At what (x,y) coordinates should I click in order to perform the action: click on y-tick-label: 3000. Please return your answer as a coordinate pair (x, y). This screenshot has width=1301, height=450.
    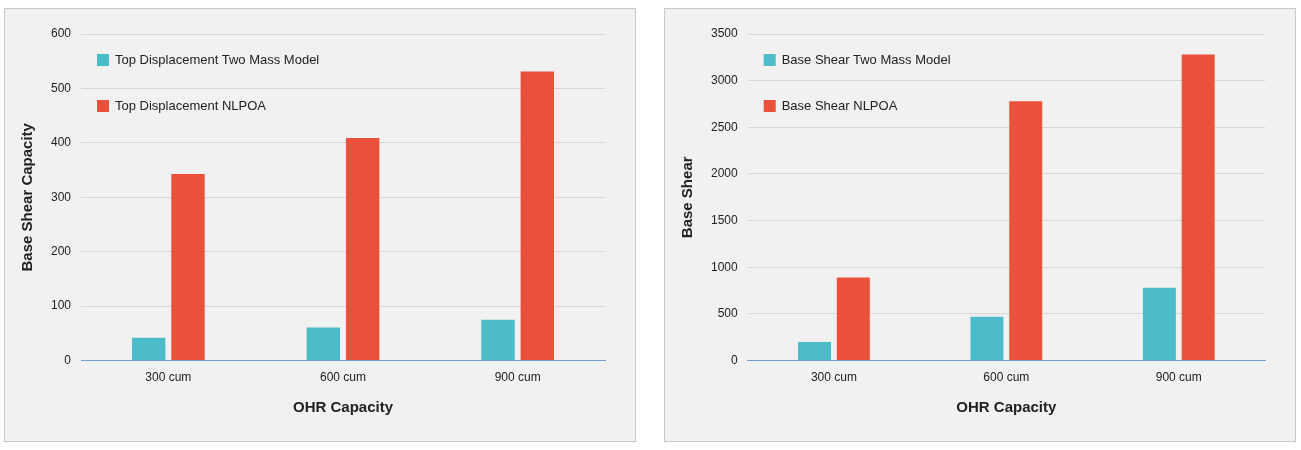
    Looking at the image, I should click on (724, 79).